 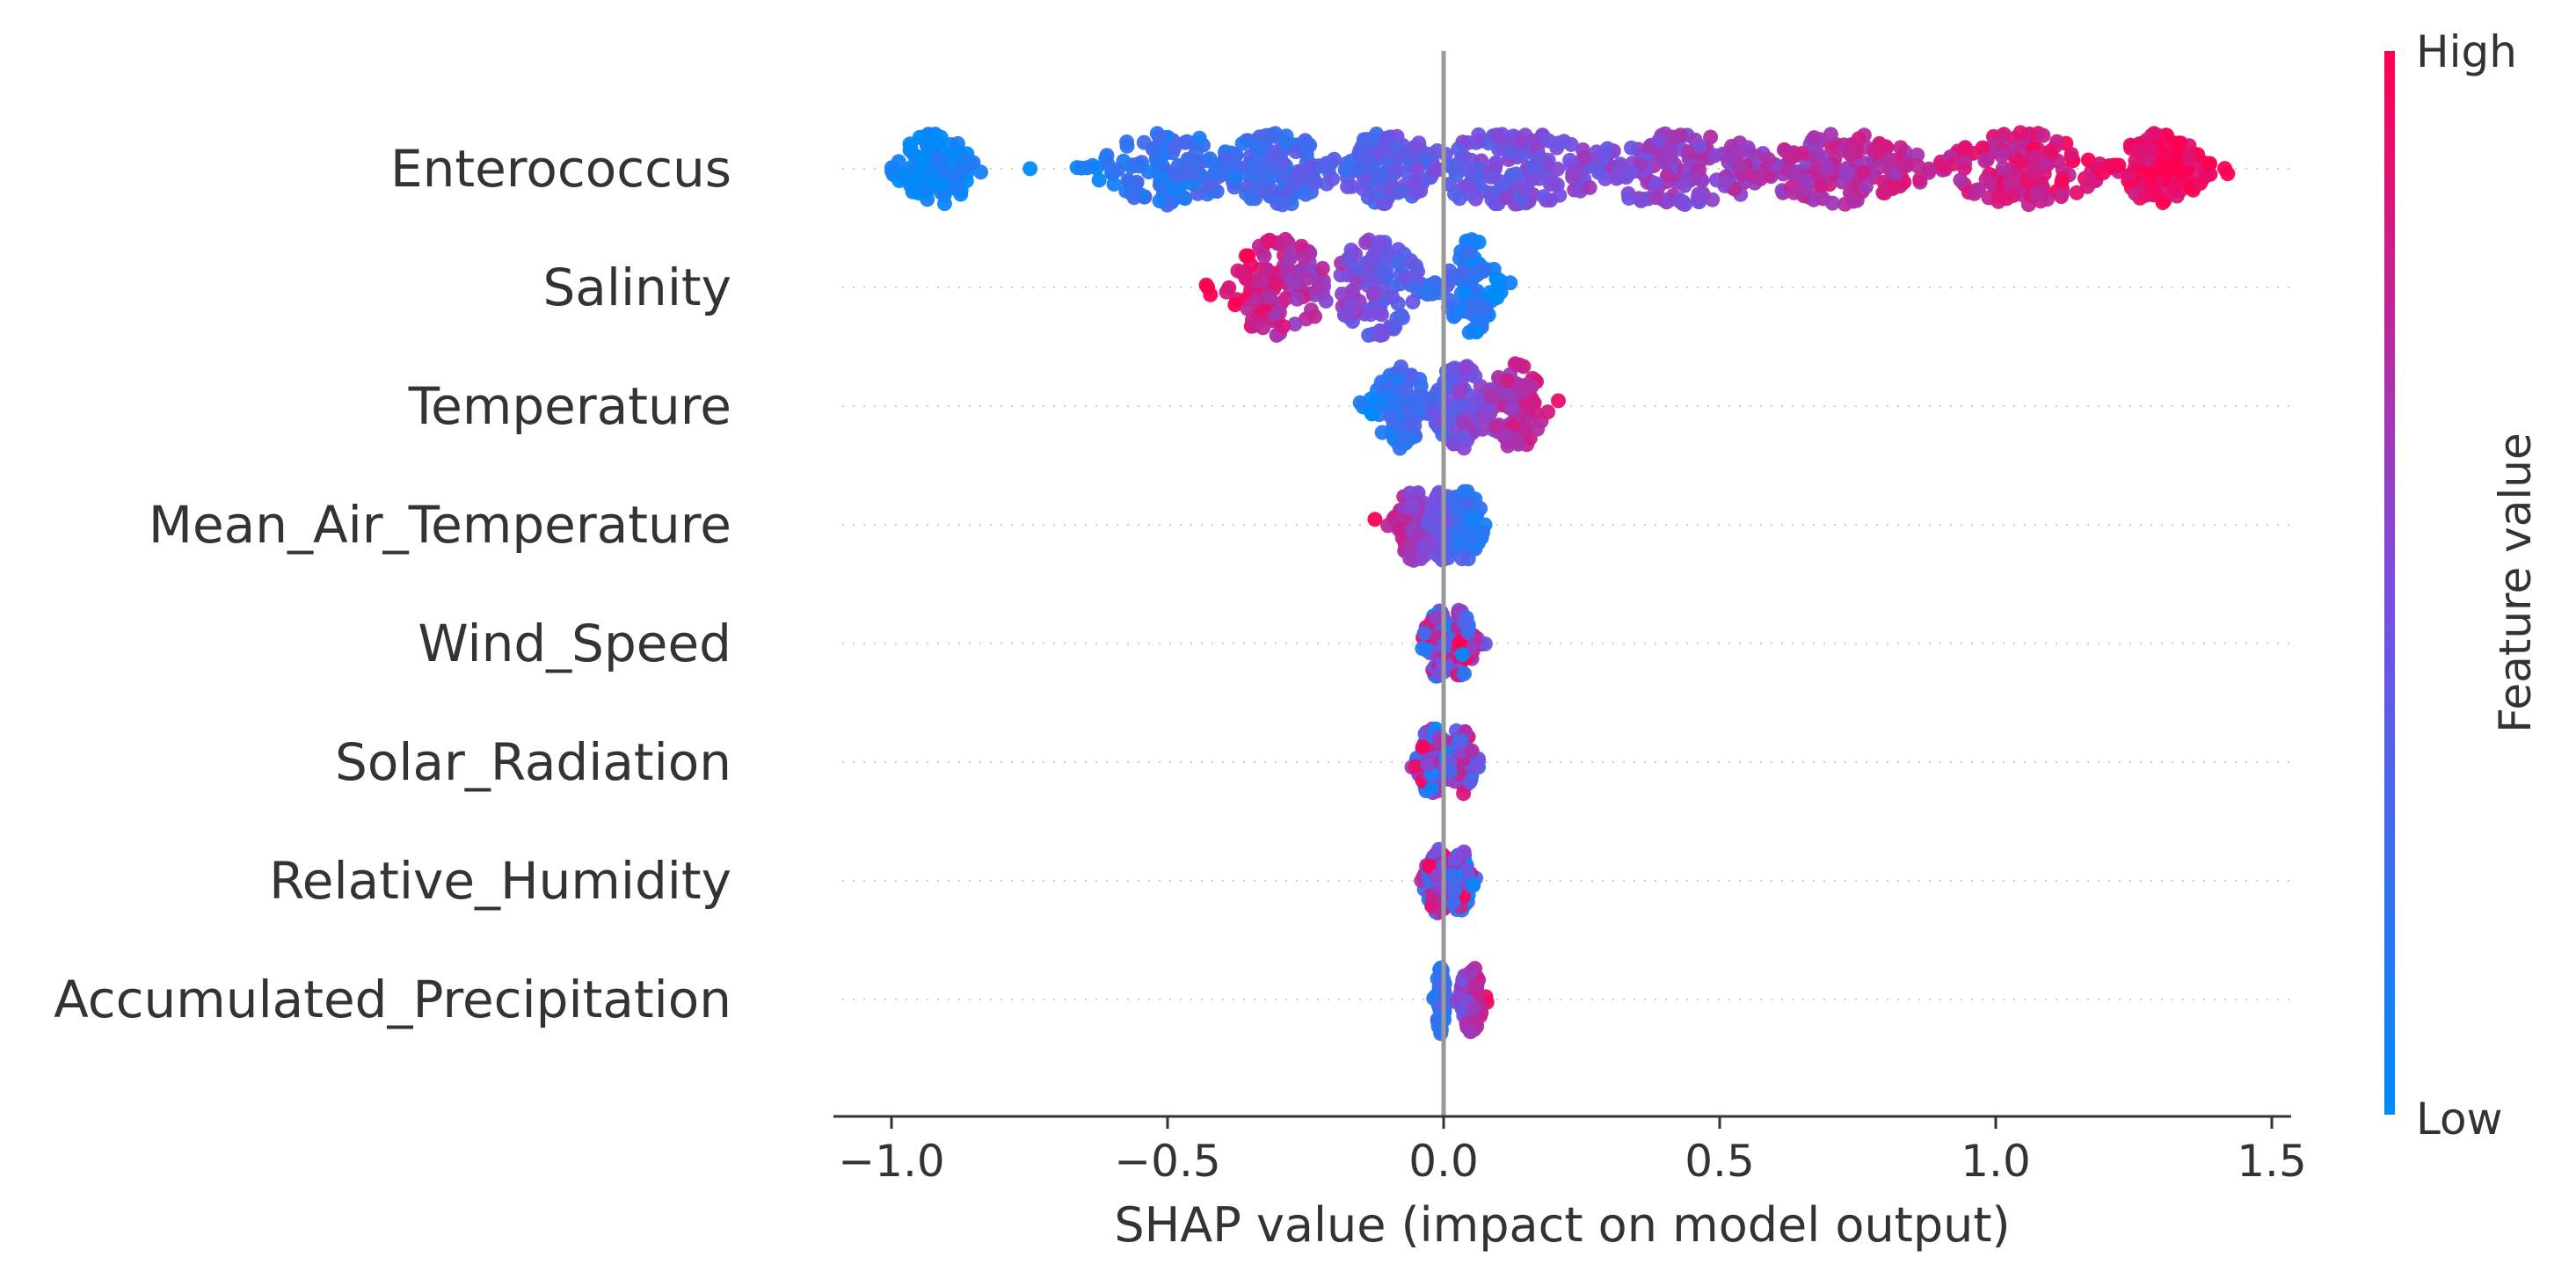 I want to click on feature-label: Salinity, so click(x=636, y=287).